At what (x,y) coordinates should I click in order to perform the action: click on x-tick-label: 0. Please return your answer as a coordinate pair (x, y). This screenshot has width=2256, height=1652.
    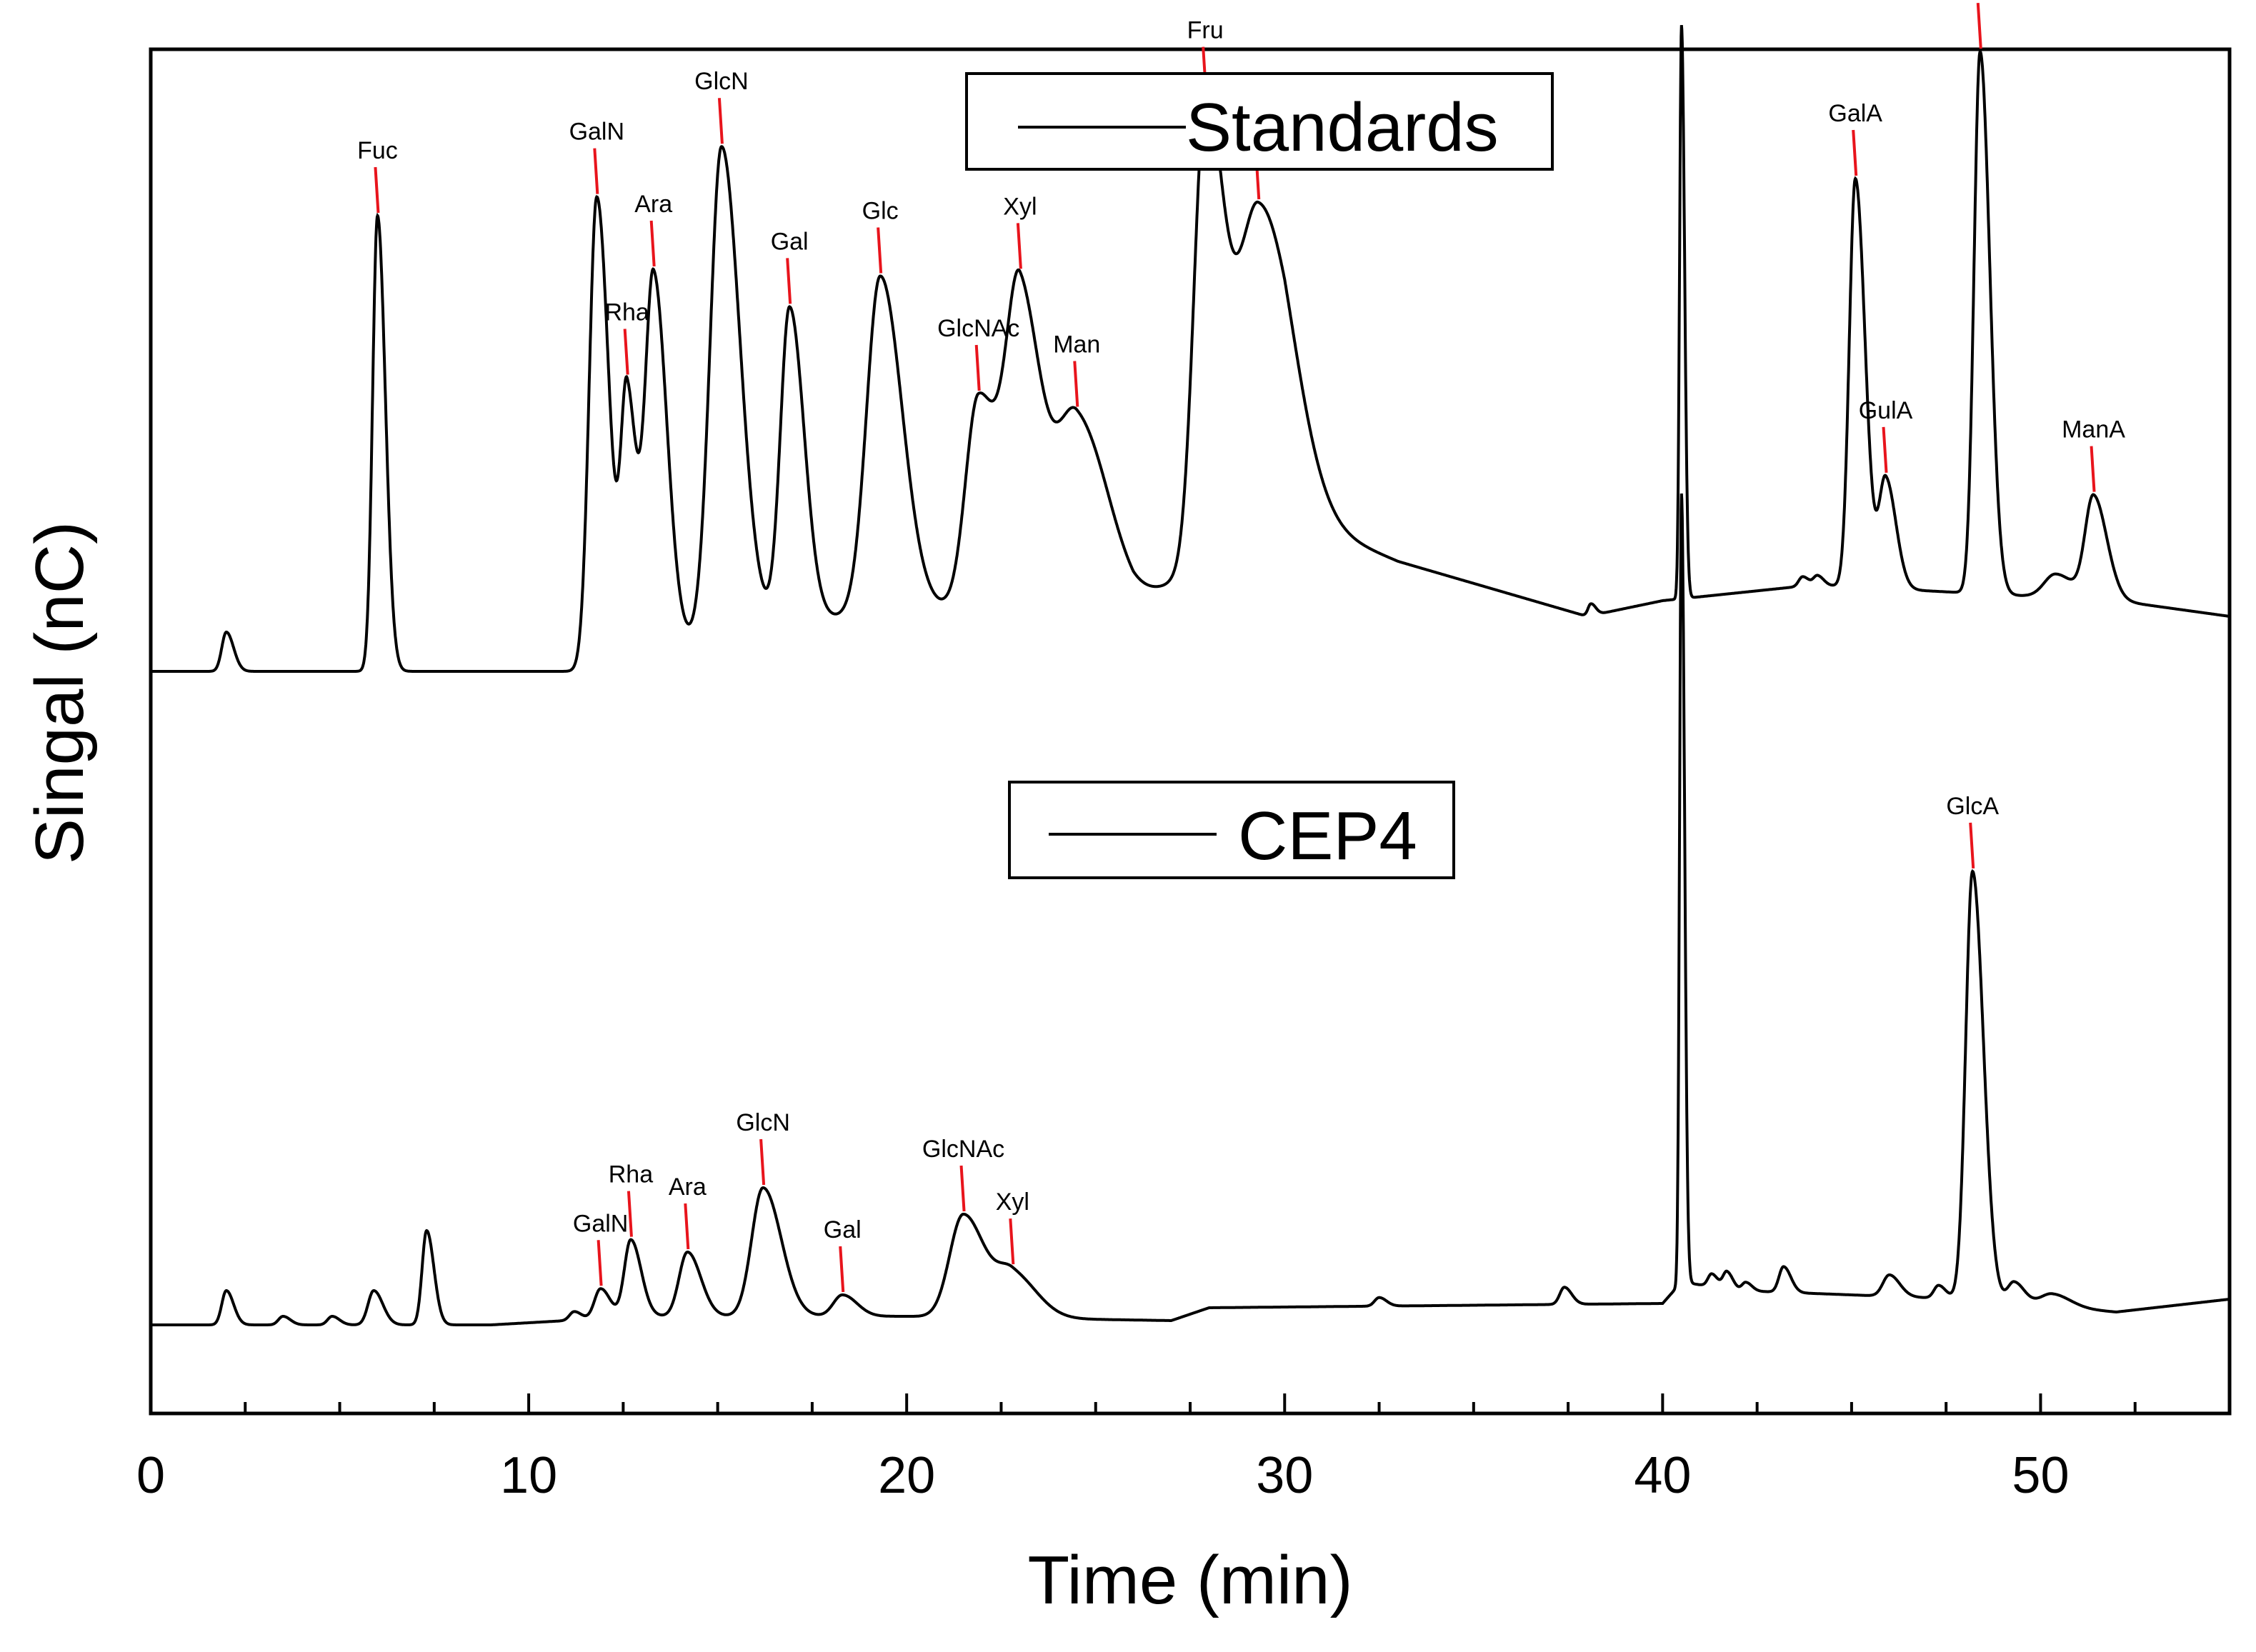
    Looking at the image, I should click on (150, 1475).